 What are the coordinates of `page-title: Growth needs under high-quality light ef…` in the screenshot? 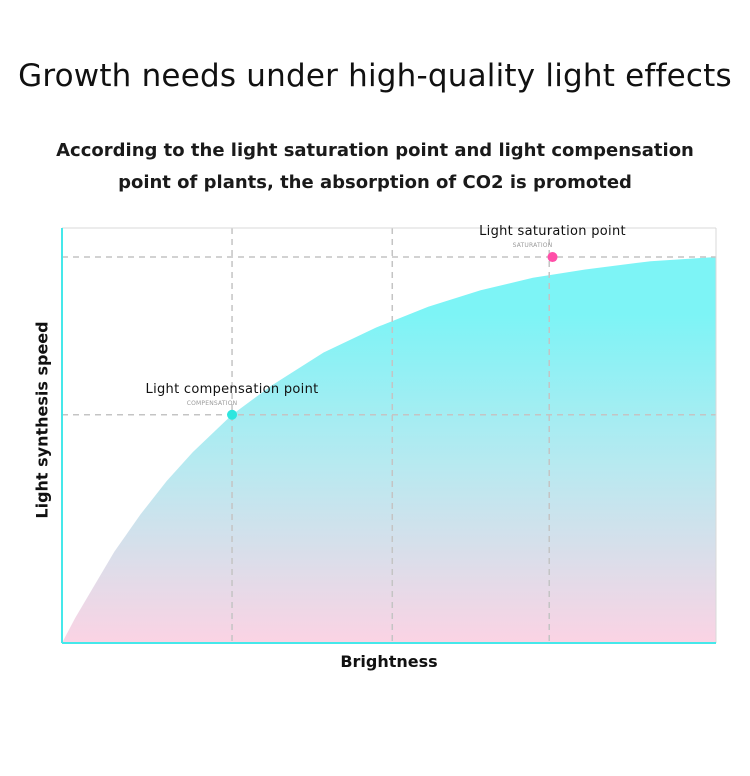 It's located at (375, 76).